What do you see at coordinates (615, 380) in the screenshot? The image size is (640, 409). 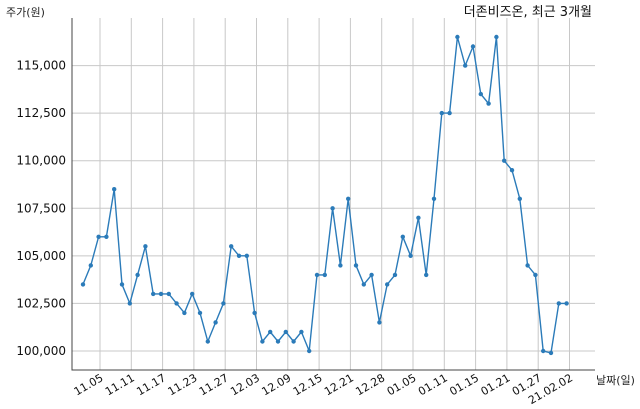 I see `x-axis-label: 날짜(일)` at bounding box center [615, 380].